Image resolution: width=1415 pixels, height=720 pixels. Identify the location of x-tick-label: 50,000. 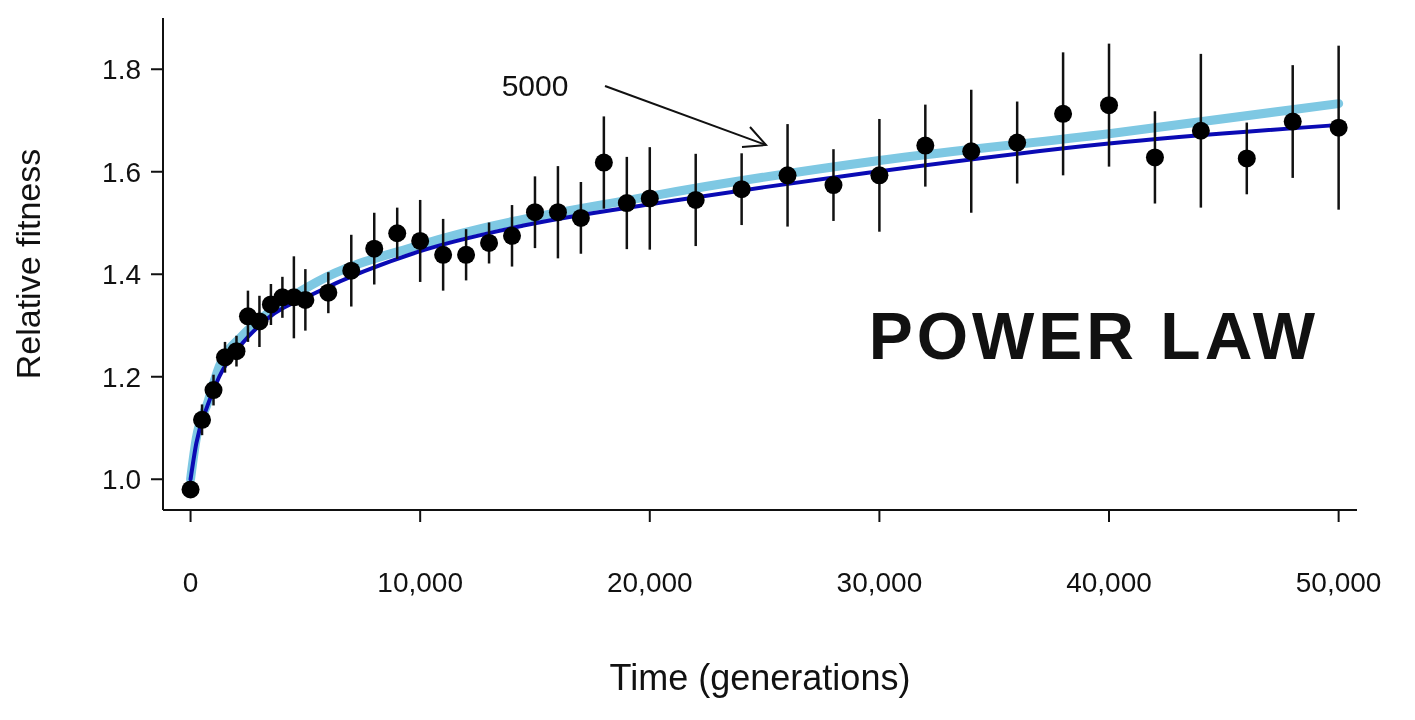
(1338, 582).